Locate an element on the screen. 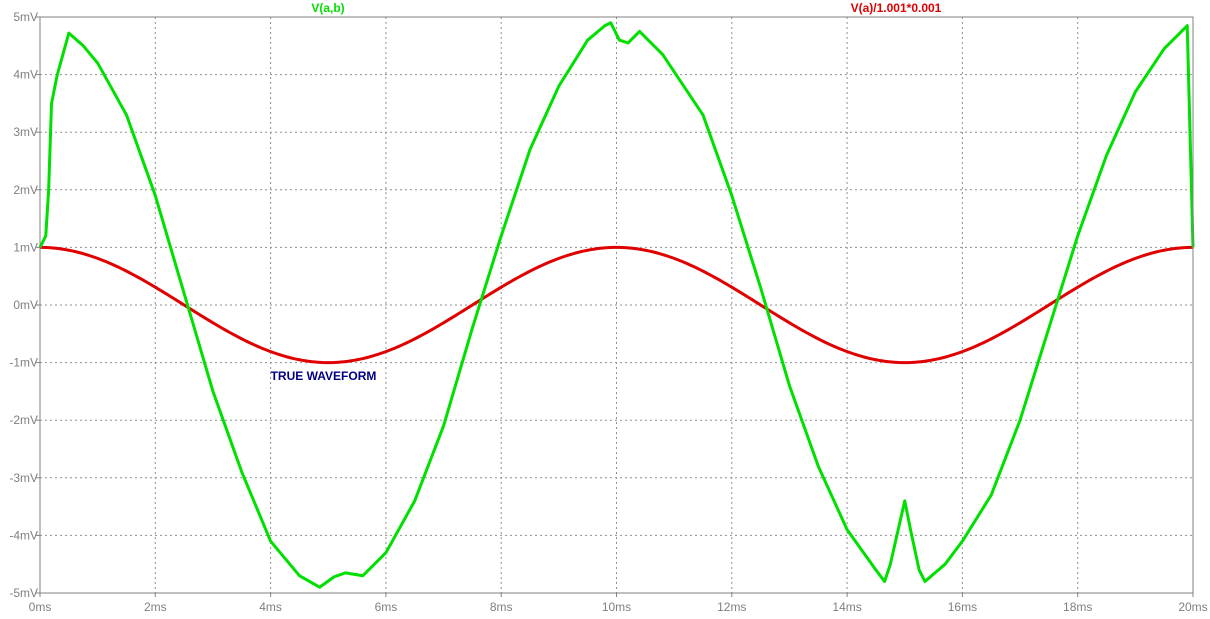 This screenshot has width=1210, height=619. y-tick-label: 0mV is located at coordinates (25, 305).